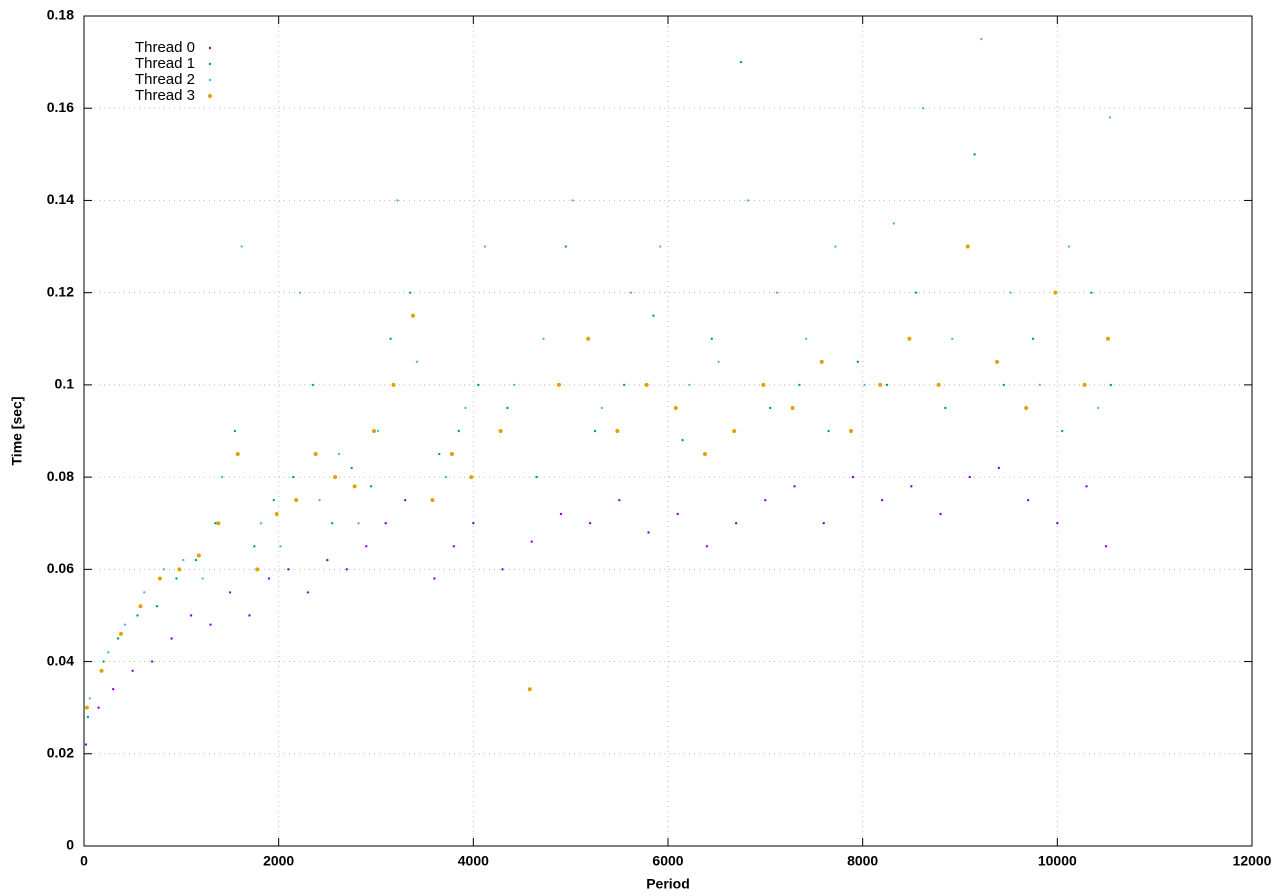 The image size is (1280, 896). What do you see at coordinates (60, 15) in the screenshot?
I see `y-tick-label: 0.18` at bounding box center [60, 15].